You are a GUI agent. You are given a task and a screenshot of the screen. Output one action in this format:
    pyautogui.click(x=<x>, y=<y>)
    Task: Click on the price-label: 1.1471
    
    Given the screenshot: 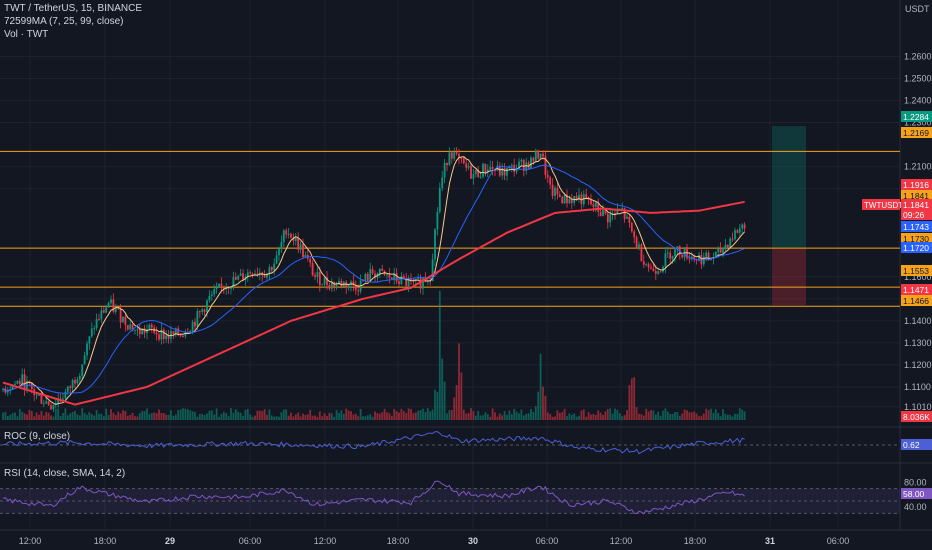 What is the action you would take?
    pyautogui.click(x=916, y=290)
    